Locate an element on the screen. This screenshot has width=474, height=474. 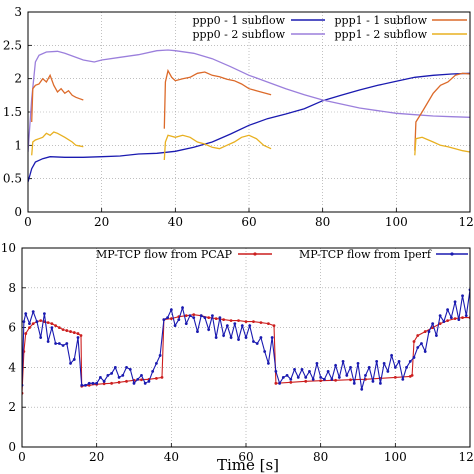
y-tick-label: 6 is located at coordinates (12, 328).